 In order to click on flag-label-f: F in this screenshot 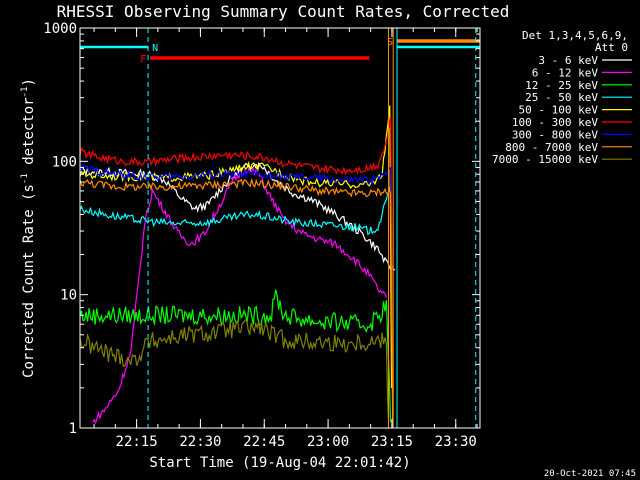, I will do `click(143, 59)`.